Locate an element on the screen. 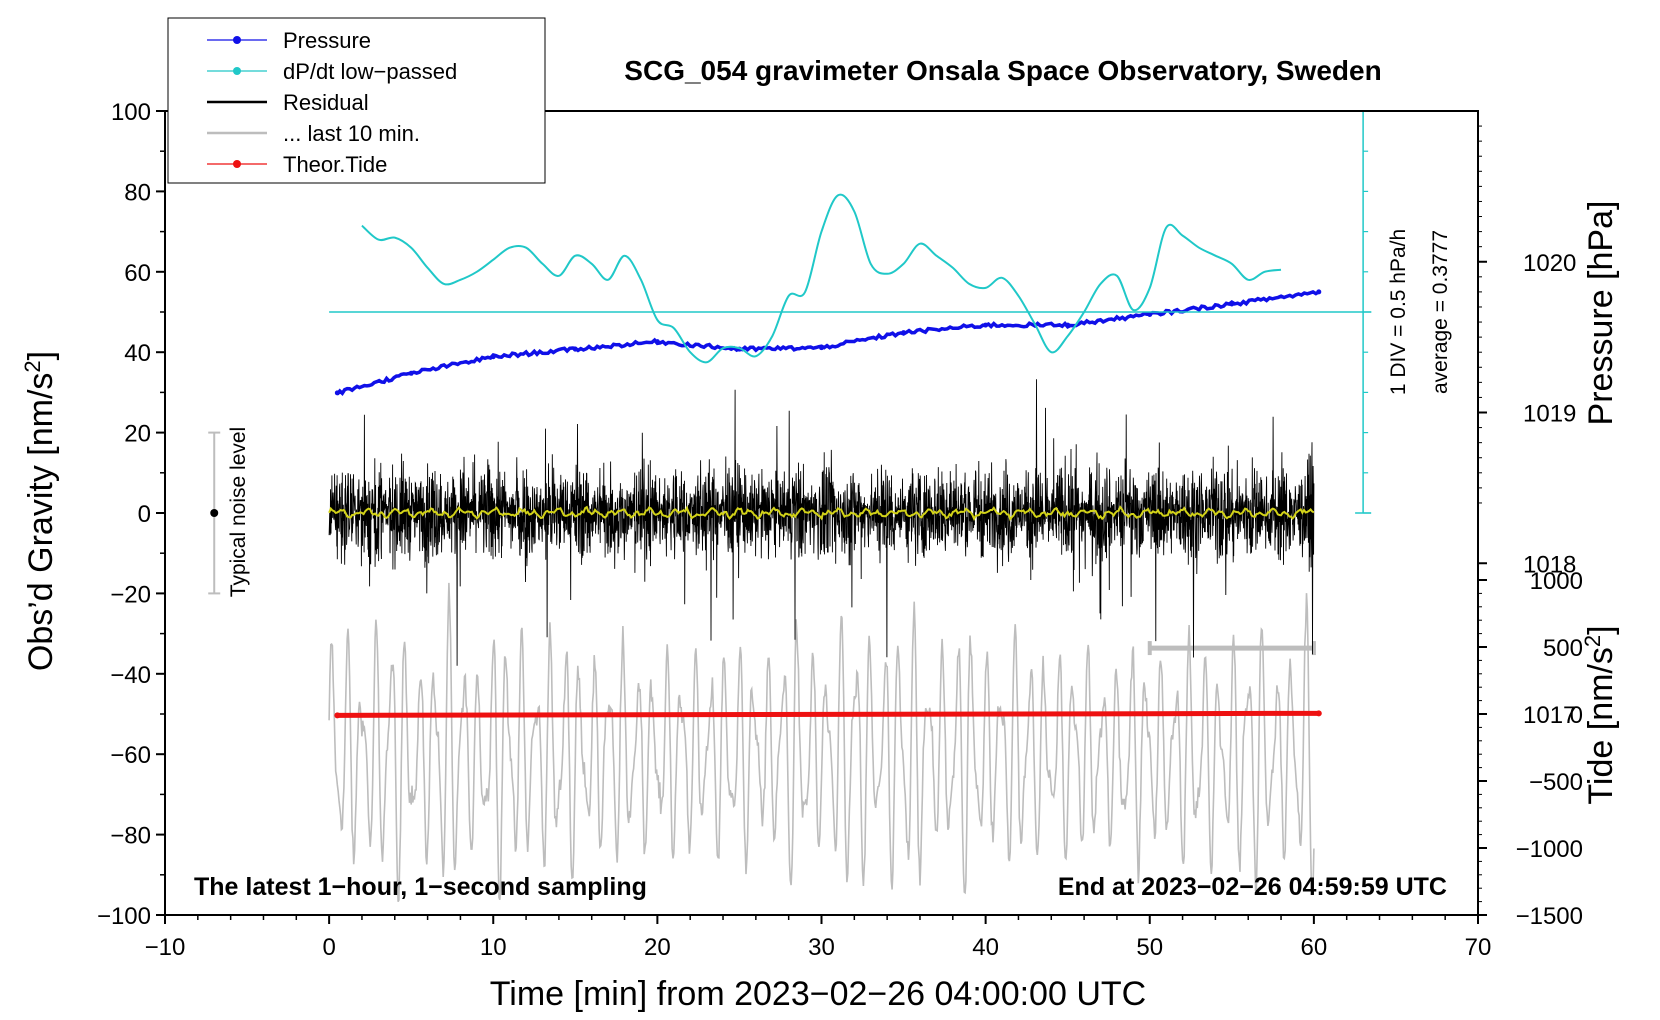 This screenshot has width=1660, height=1020. pressure-tick-label: 1017 is located at coordinates (1549, 715).